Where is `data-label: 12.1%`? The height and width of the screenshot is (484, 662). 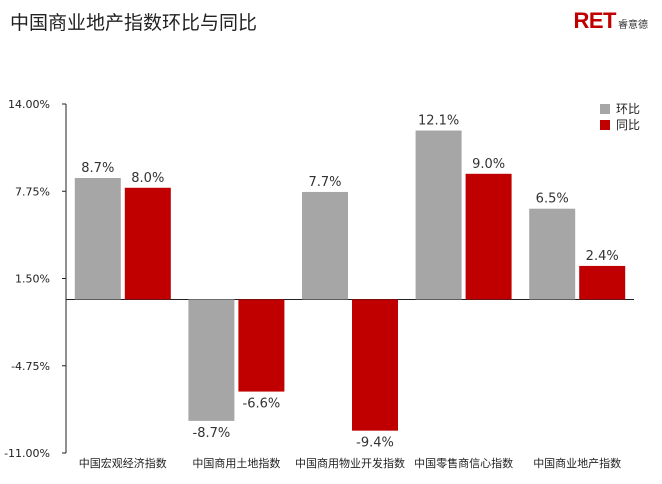 data-label: 12.1% is located at coordinates (438, 121).